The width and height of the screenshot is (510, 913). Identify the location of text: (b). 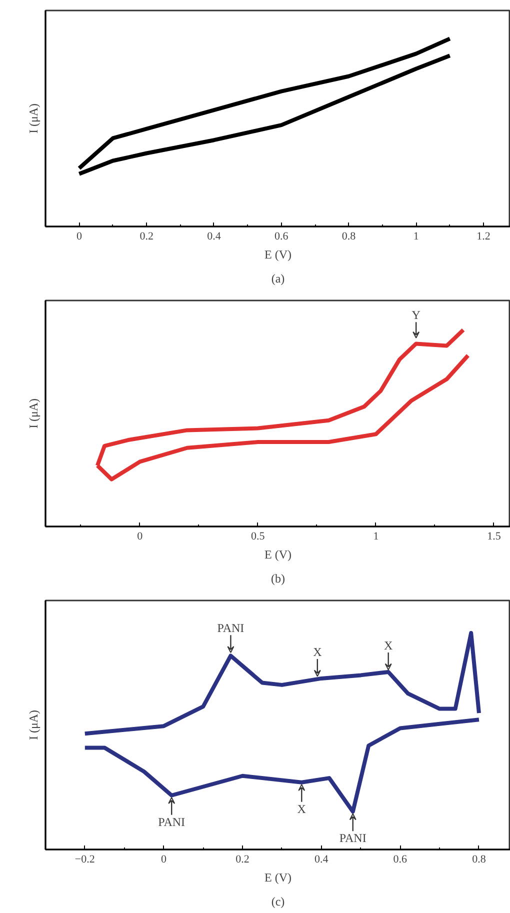
(278, 579).